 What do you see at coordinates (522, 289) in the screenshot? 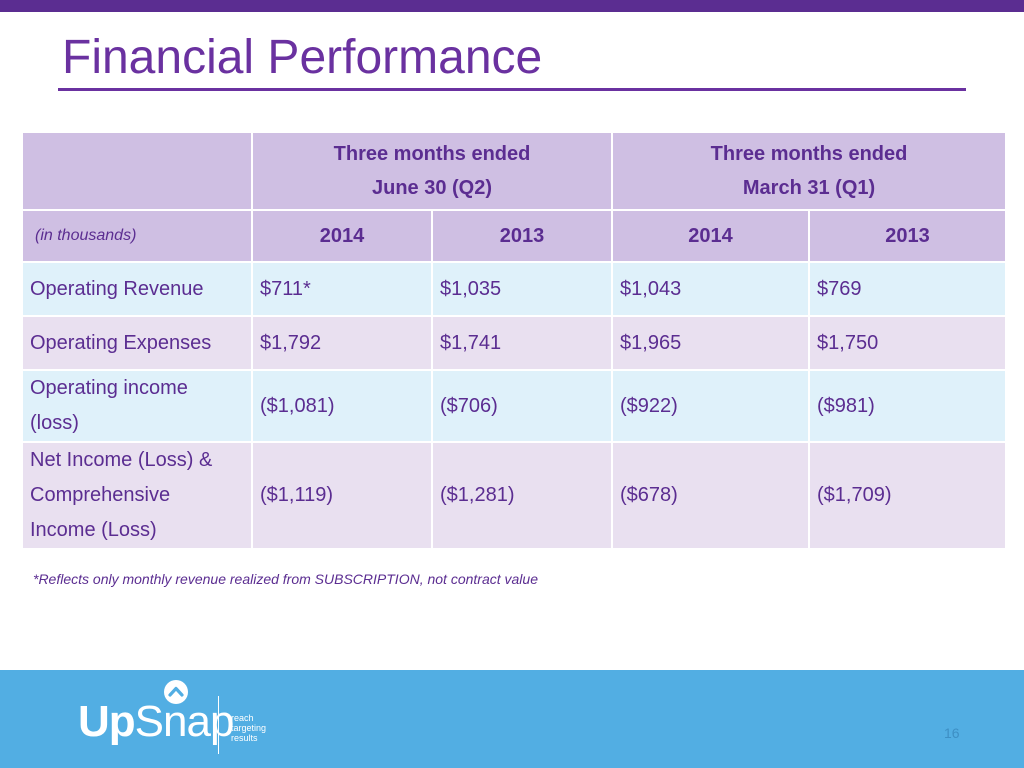
I see `table-cell: $1,035` at bounding box center [522, 289].